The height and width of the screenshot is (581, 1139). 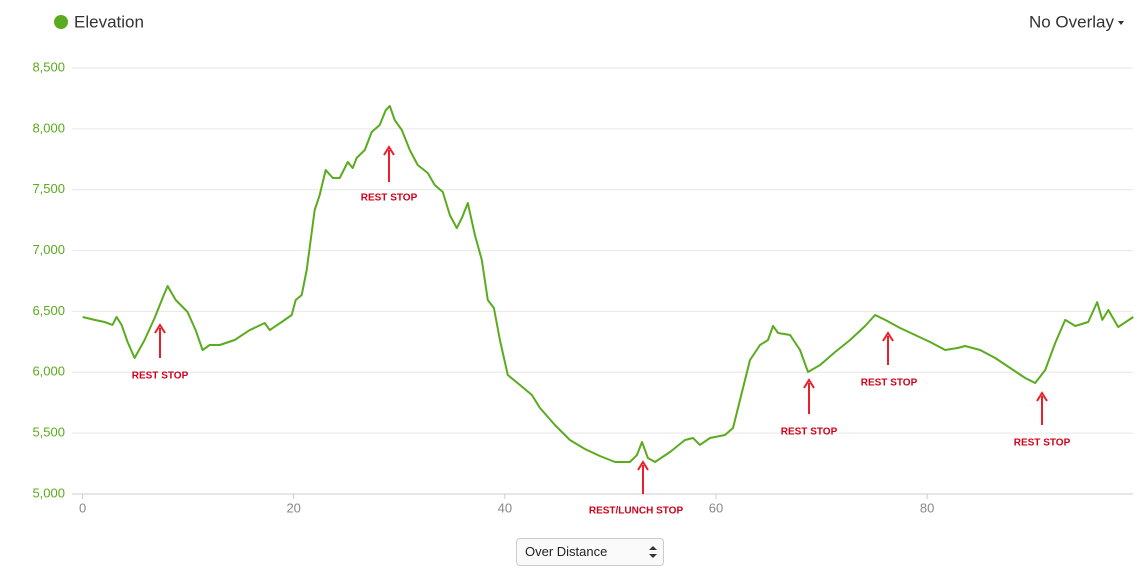 I want to click on y-tick-label: 7,000, so click(x=48, y=249).